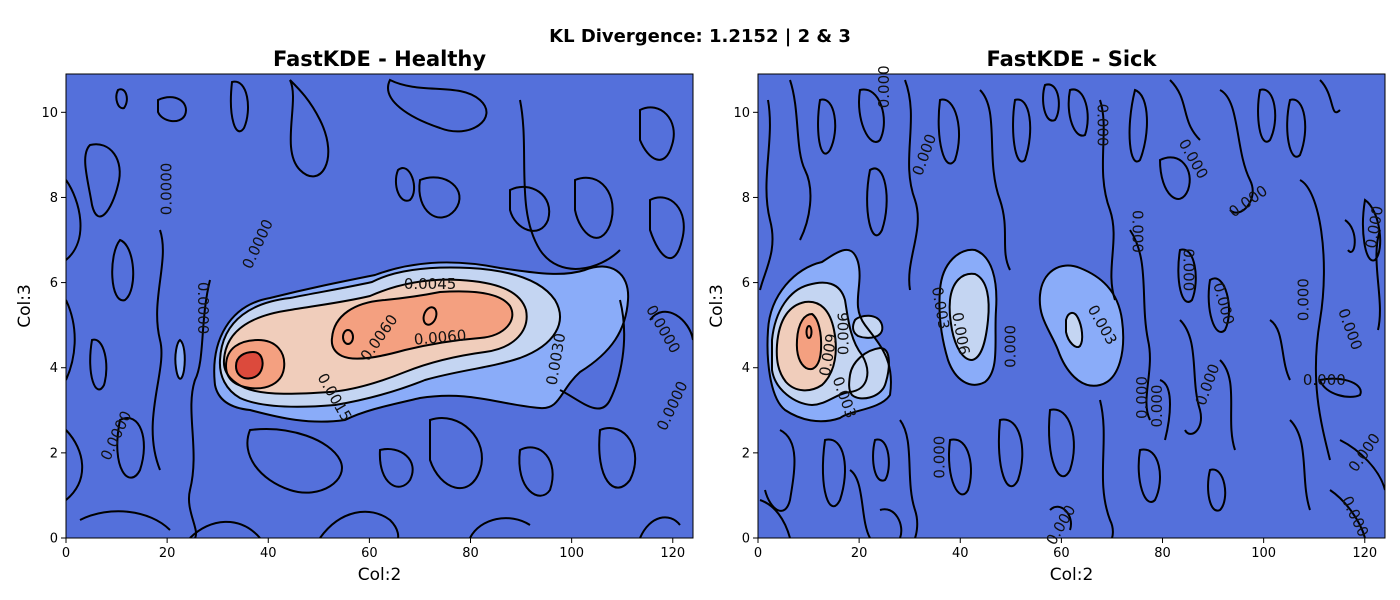 The height and width of the screenshot is (600, 1400). I want to click on sick-ytick-label: 4, so click(746, 368).